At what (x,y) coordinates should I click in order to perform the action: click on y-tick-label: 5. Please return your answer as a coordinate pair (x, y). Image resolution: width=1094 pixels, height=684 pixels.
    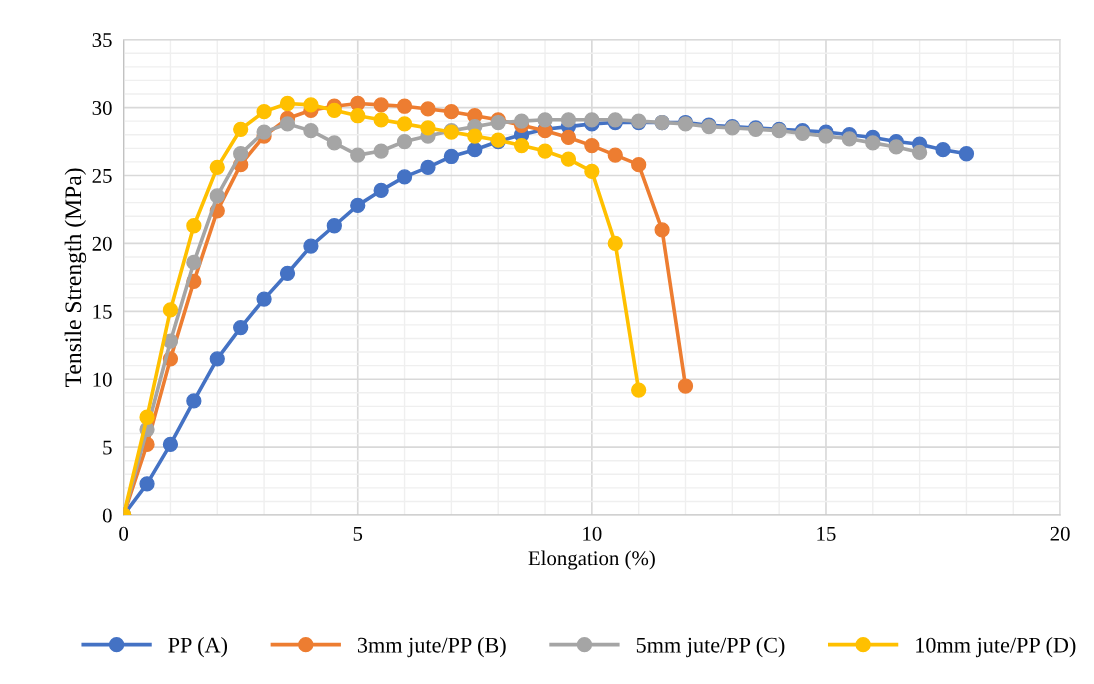
    Looking at the image, I should click on (107, 447).